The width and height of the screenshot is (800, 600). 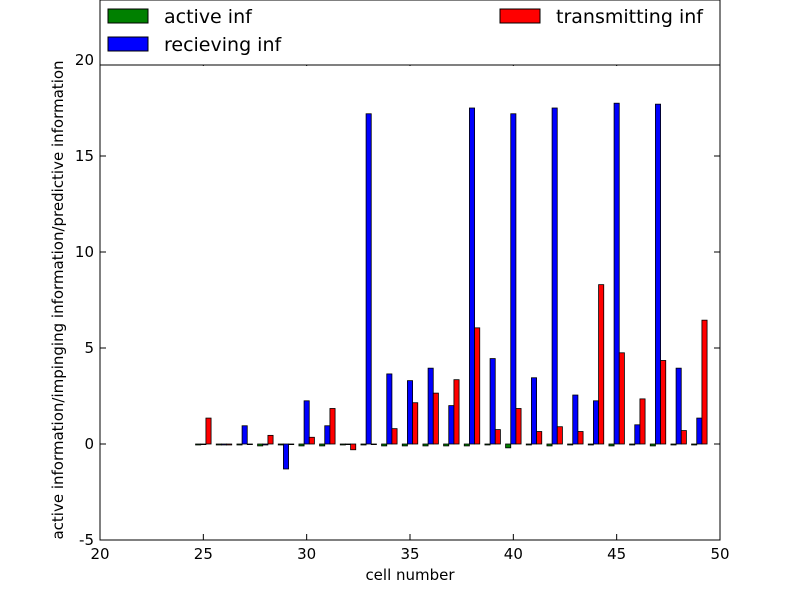 I want to click on y-tick-label: -5, so click(x=86, y=540).